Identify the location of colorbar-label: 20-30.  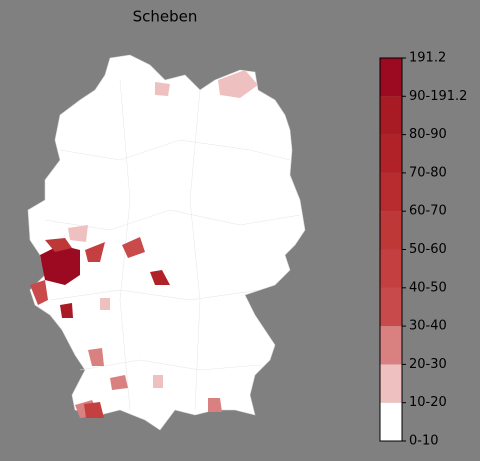
(428, 364).